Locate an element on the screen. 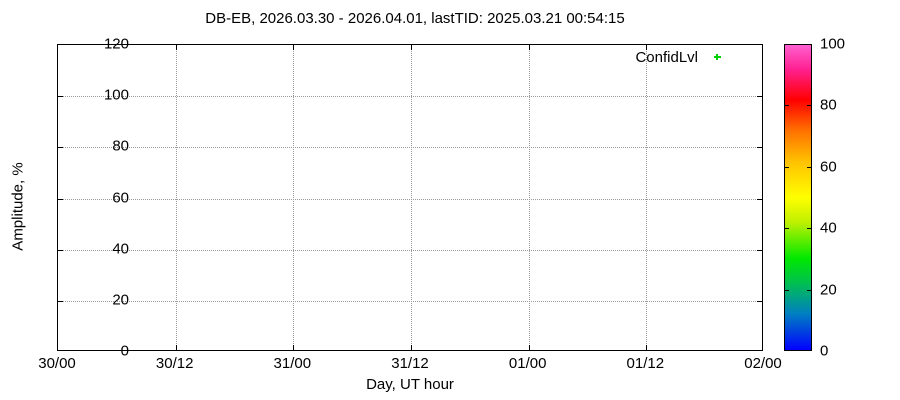 The width and height of the screenshot is (900, 400). y-axis-label: Amplitude, % is located at coordinates (18, 206).